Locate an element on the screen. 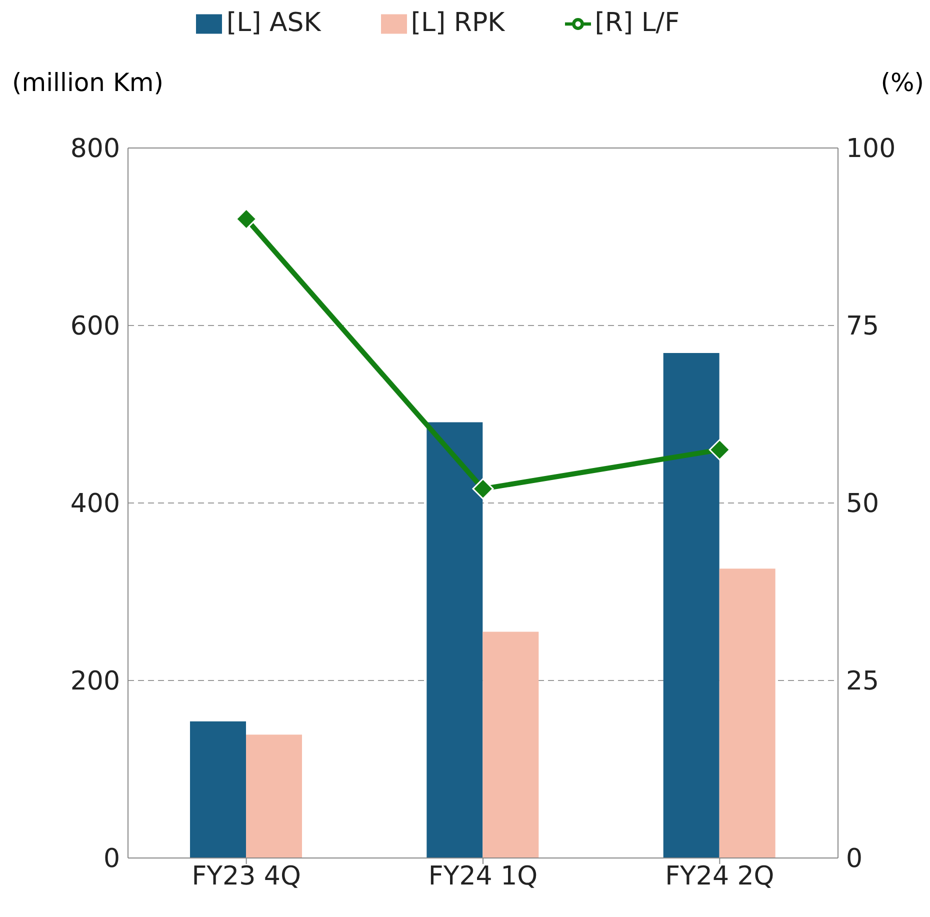  y-tick-label: 800 is located at coordinates (95, 149).